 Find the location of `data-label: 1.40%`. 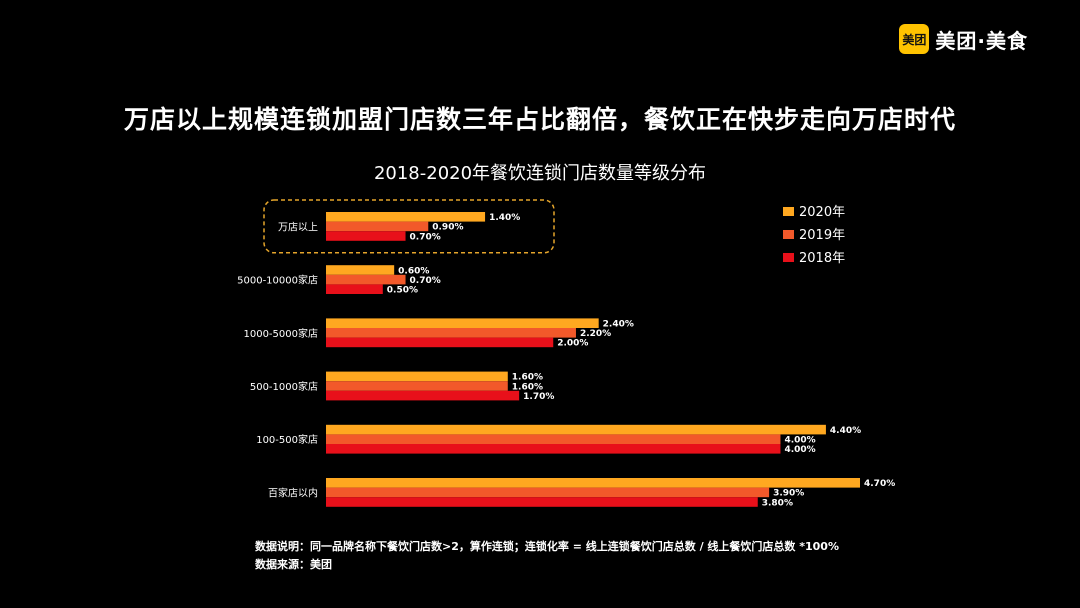

data-label: 1.40% is located at coordinates (504, 218).